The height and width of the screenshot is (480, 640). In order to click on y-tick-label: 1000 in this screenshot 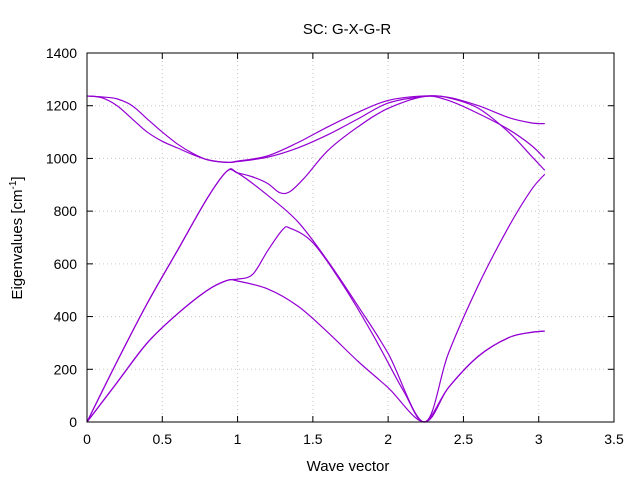, I will do `click(61, 158)`.